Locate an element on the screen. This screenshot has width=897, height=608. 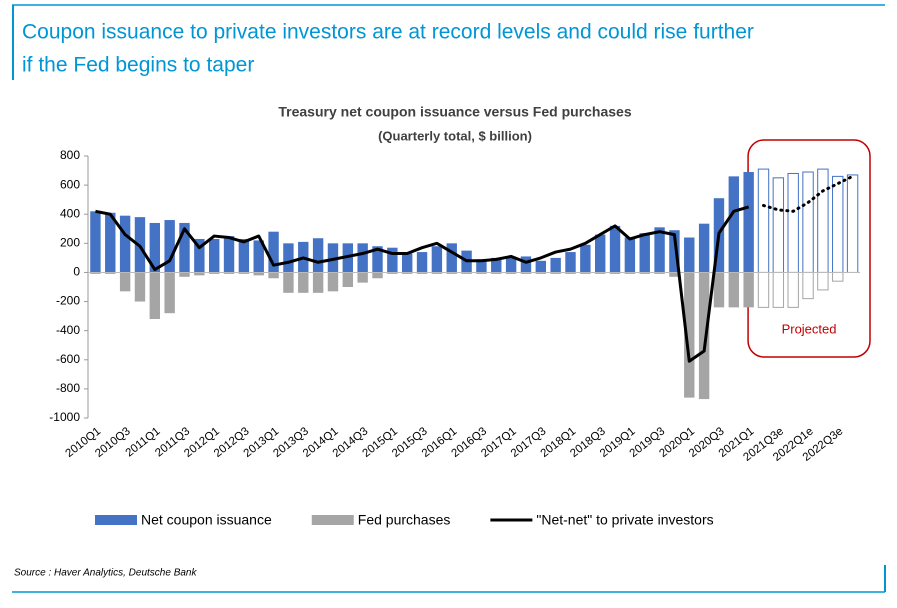
source: Source : Haver Analytics, Deutsche Bank is located at coordinates (105, 573).